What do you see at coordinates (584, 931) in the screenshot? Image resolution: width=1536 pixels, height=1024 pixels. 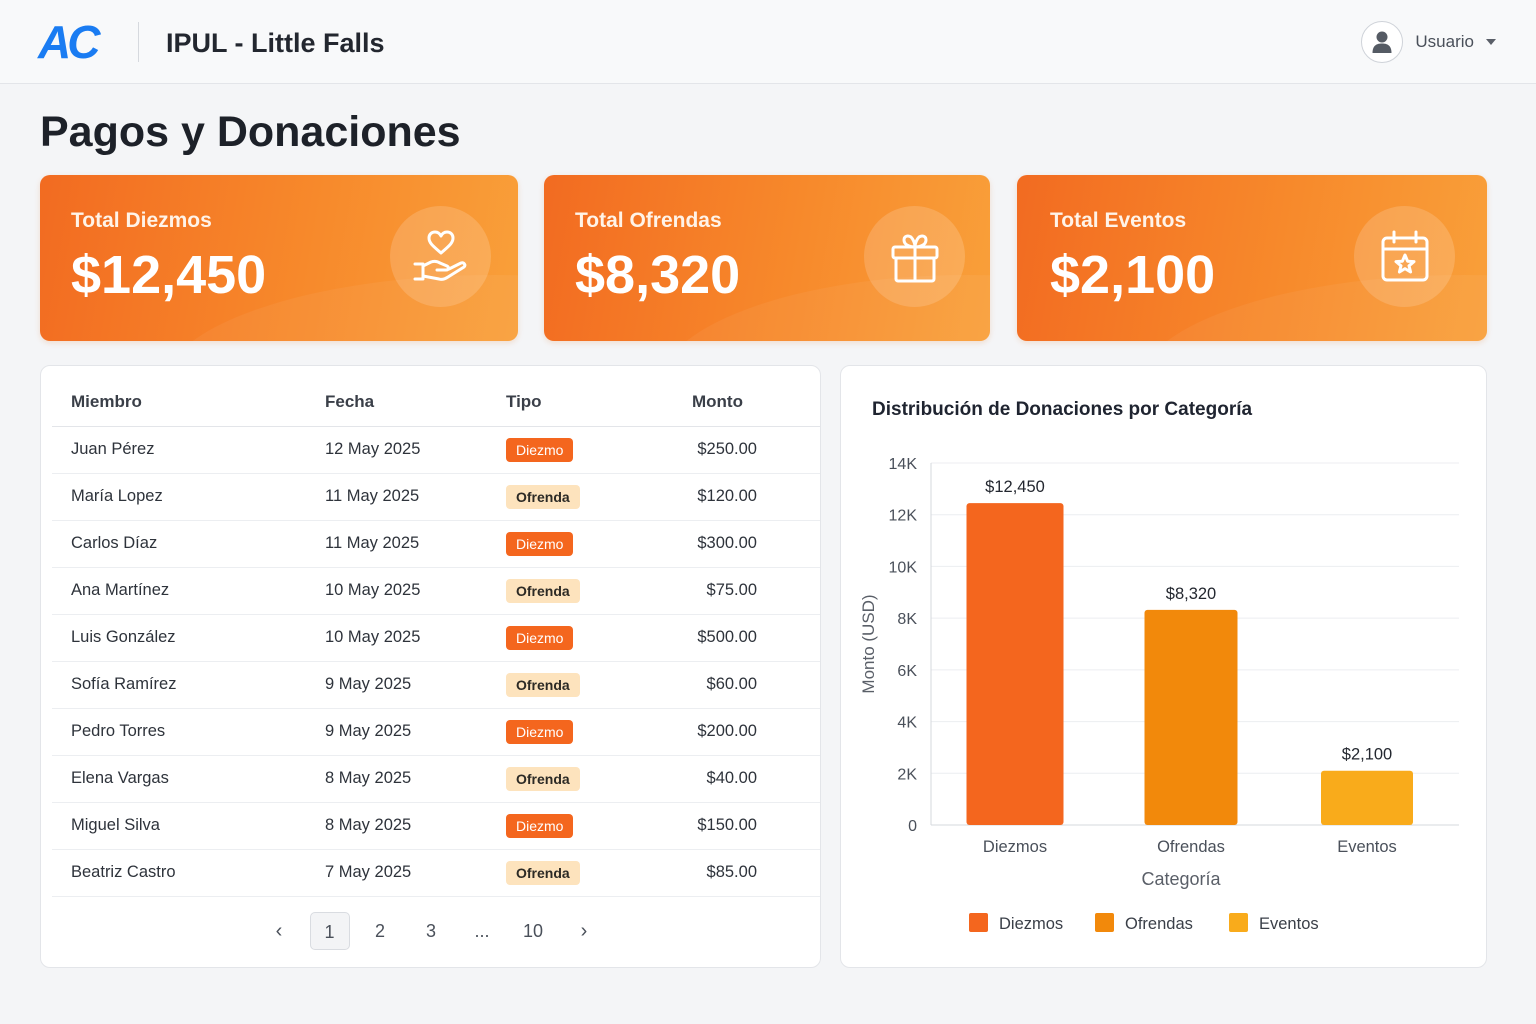 I see `pagination-next-button: ›` at bounding box center [584, 931].